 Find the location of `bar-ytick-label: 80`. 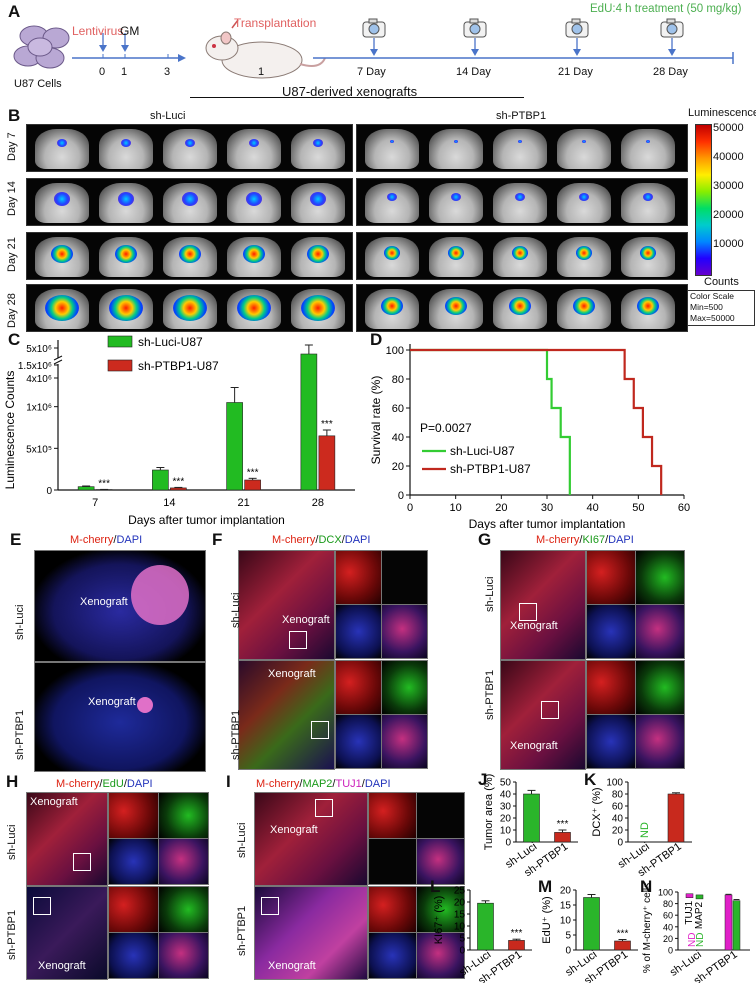

bar-ytick-label: 80 is located at coordinates (618, 795).